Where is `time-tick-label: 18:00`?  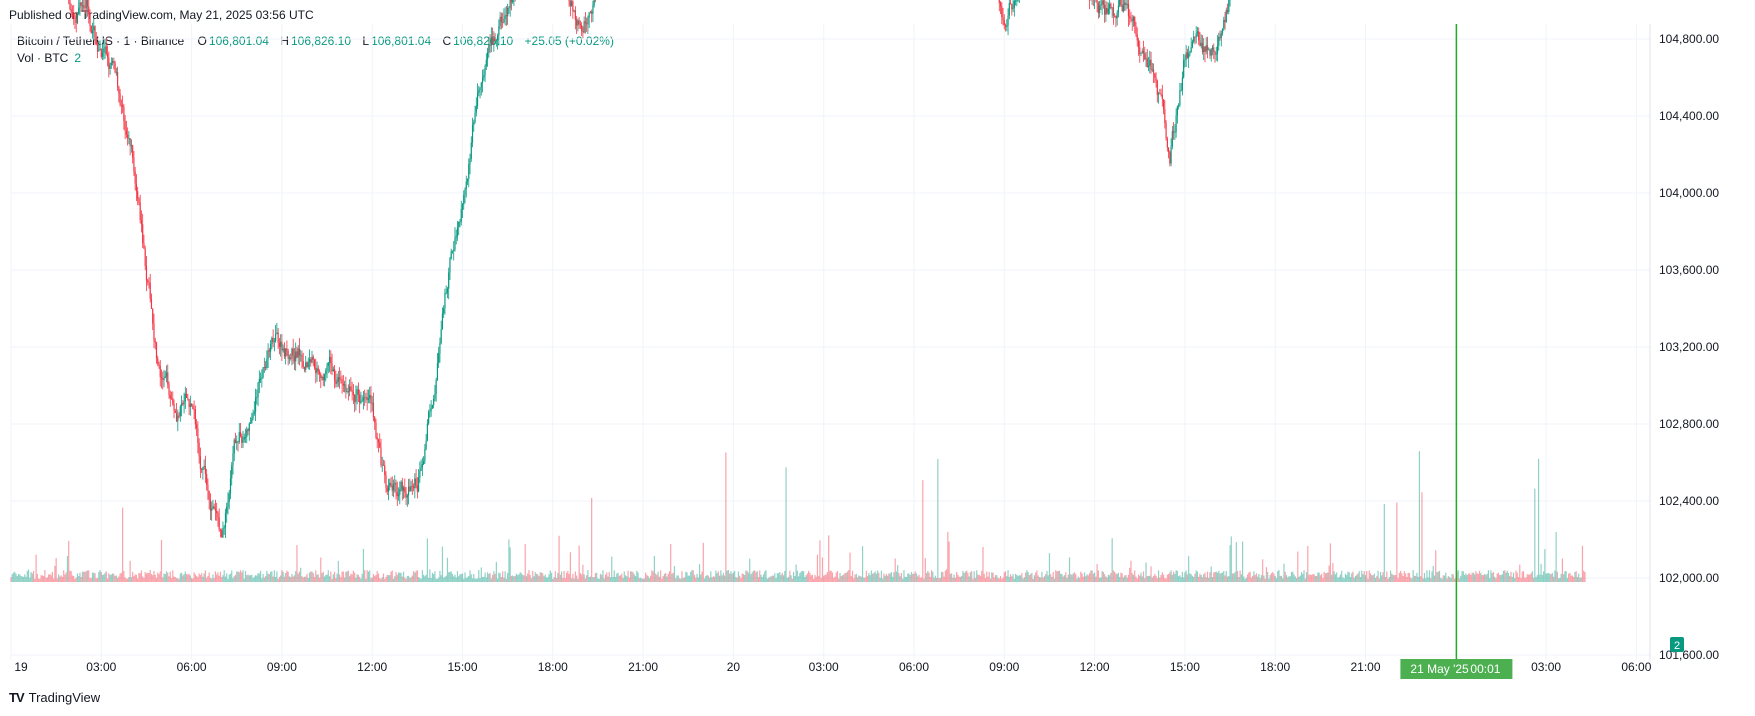
time-tick-label: 18:00 is located at coordinates (553, 667).